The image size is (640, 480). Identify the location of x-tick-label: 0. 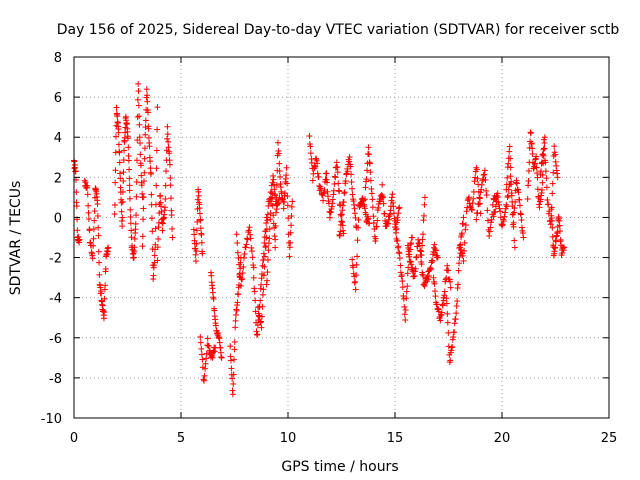
(74, 438).